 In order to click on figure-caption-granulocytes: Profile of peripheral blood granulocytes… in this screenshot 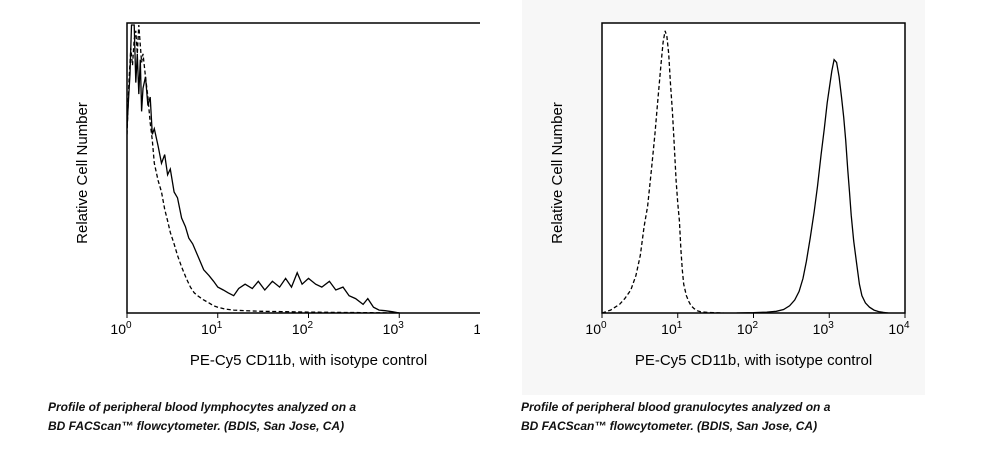, I will do `click(736, 417)`.